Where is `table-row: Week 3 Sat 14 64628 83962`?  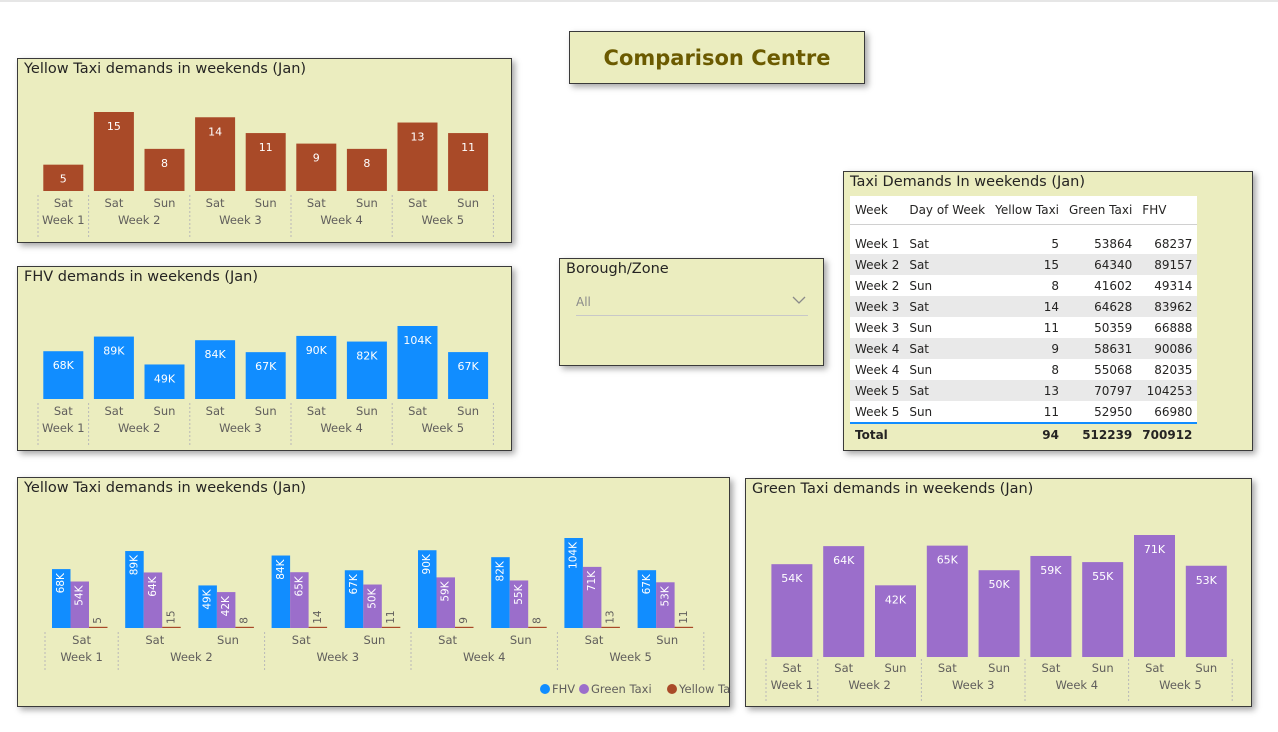
table-row: Week 3 Sat 14 64628 83962 is located at coordinates (1024, 306).